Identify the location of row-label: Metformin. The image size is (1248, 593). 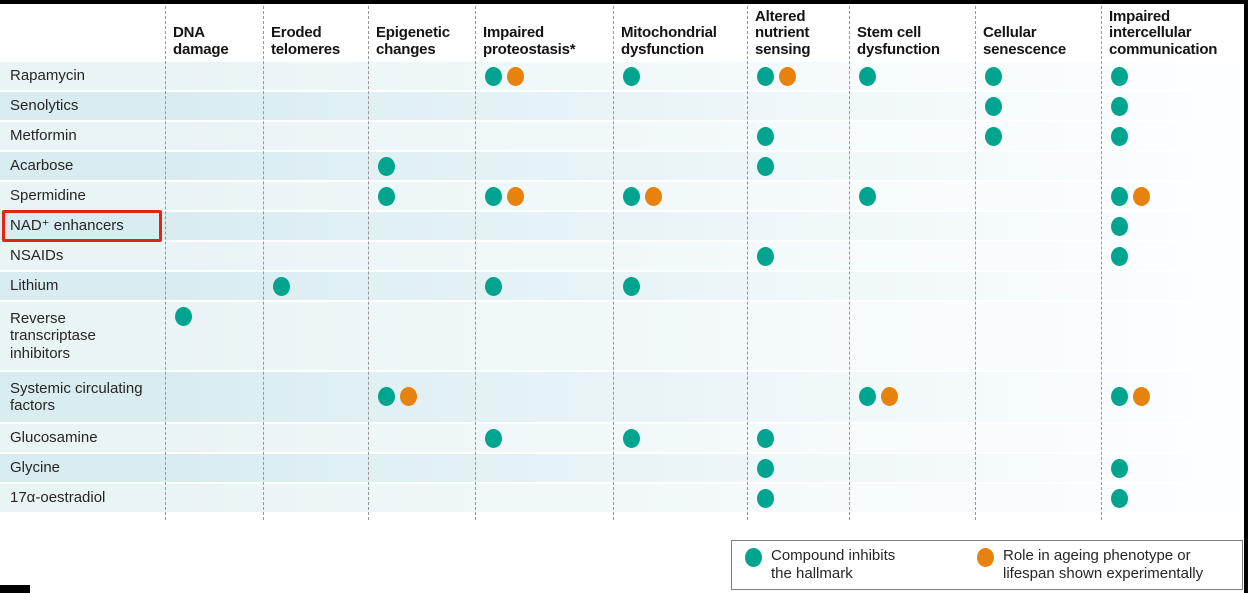
(43, 136).